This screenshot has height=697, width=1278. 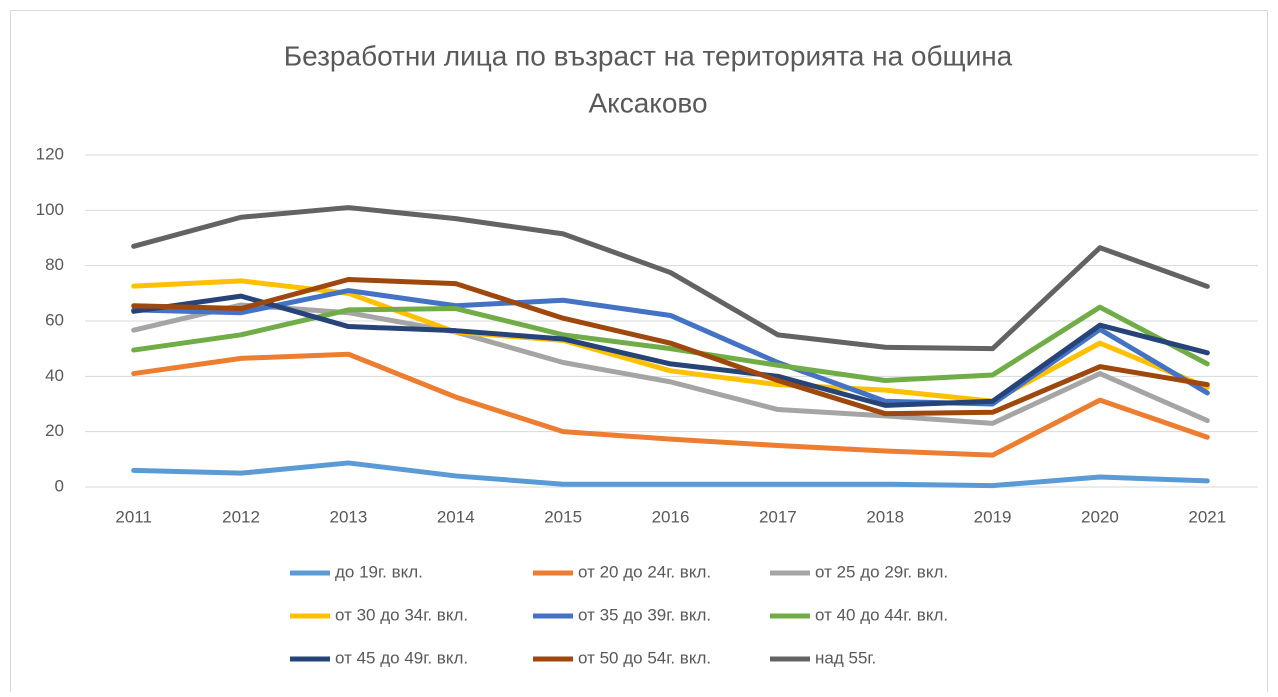 What do you see at coordinates (54, 430) in the screenshot?
I see `y-tick-label: 20` at bounding box center [54, 430].